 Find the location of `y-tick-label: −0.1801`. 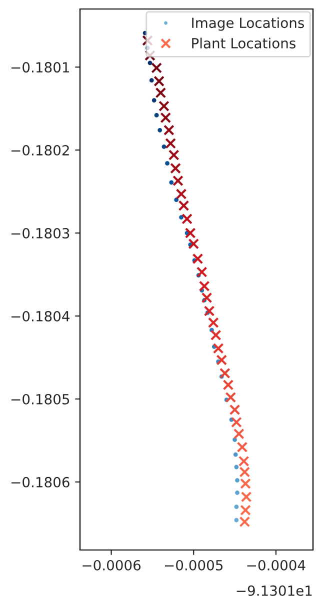

y-tick-label: −0.1801 is located at coordinates (40, 67).